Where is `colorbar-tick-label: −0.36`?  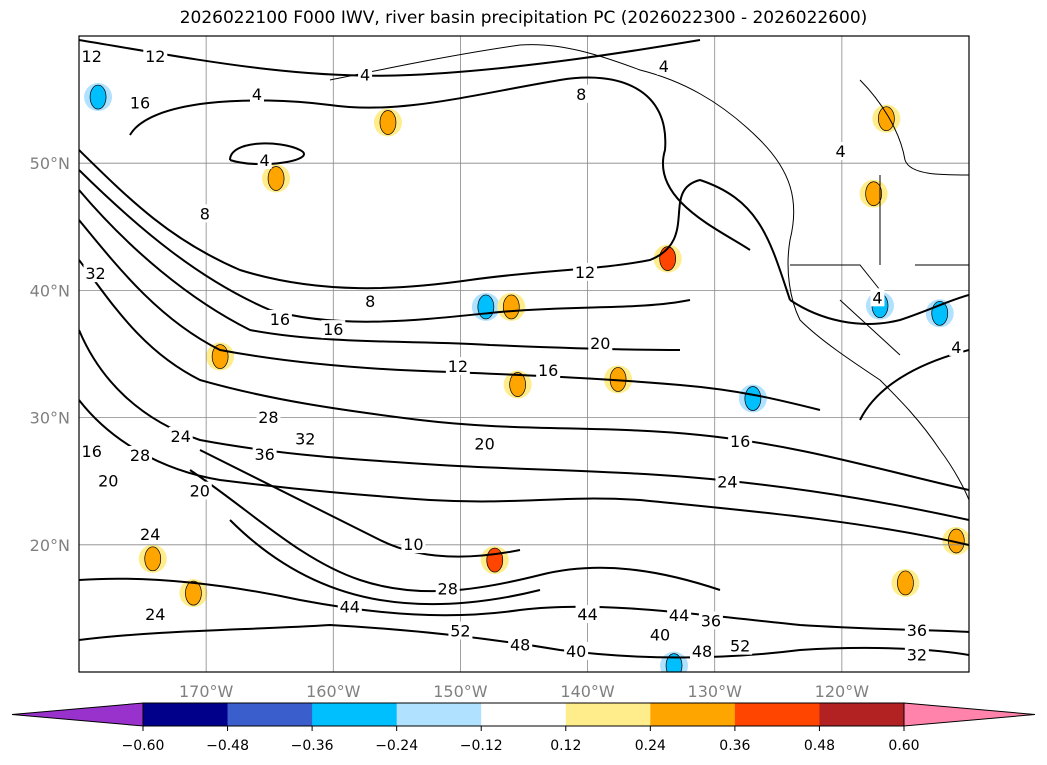 colorbar-tick-label: −0.36 is located at coordinates (312, 746).